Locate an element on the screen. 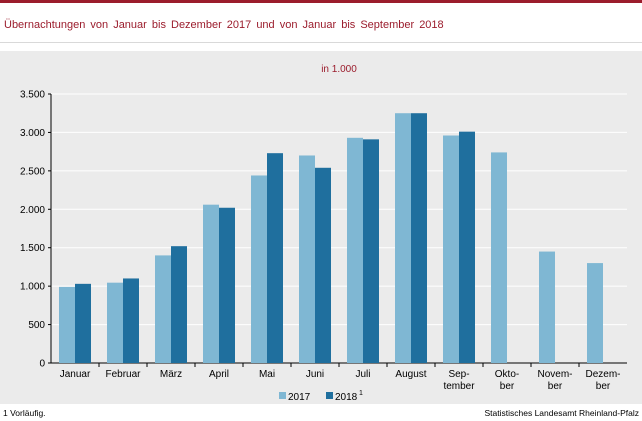 The width and height of the screenshot is (642, 421). footnote: 1 Vorläufig. is located at coordinates (24, 413).